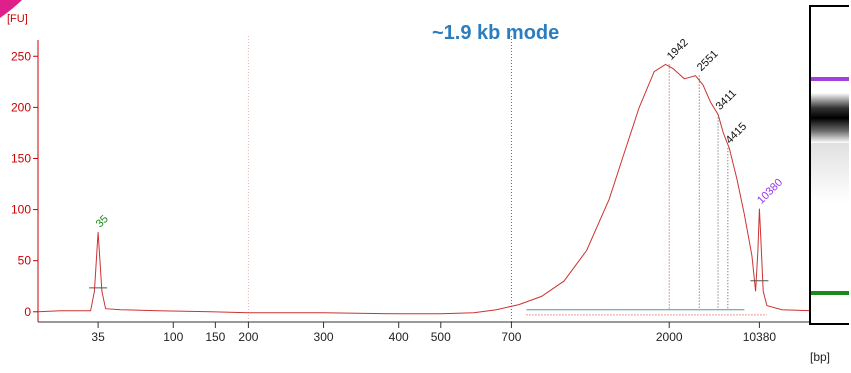 The height and width of the screenshot is (373, 851). Describe the element at coordinates (11, 9) in the screenshot. I see `corner-decoration` at that location.